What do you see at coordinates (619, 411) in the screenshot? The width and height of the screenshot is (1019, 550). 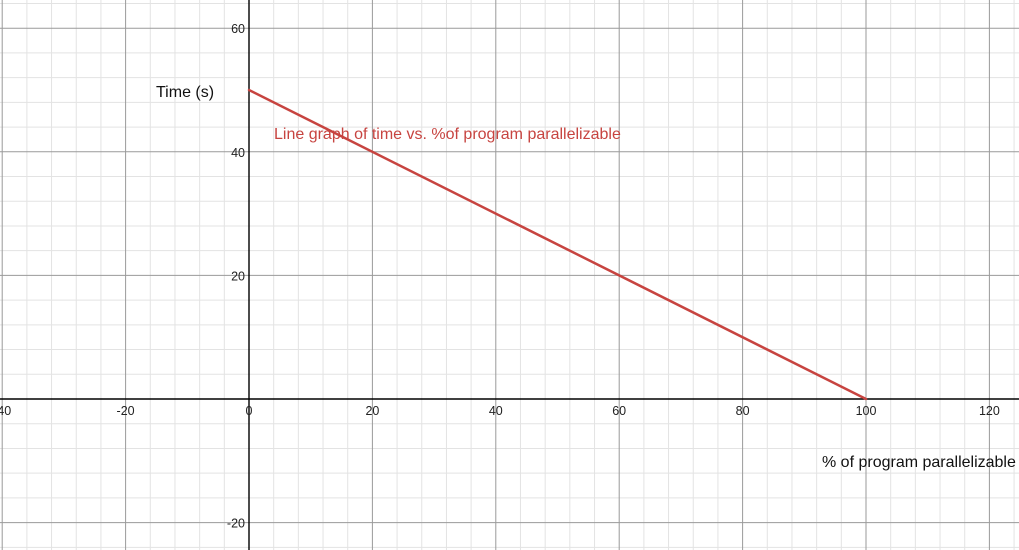 I see `x-tick-label: 60` at bounding box center [619, 411].